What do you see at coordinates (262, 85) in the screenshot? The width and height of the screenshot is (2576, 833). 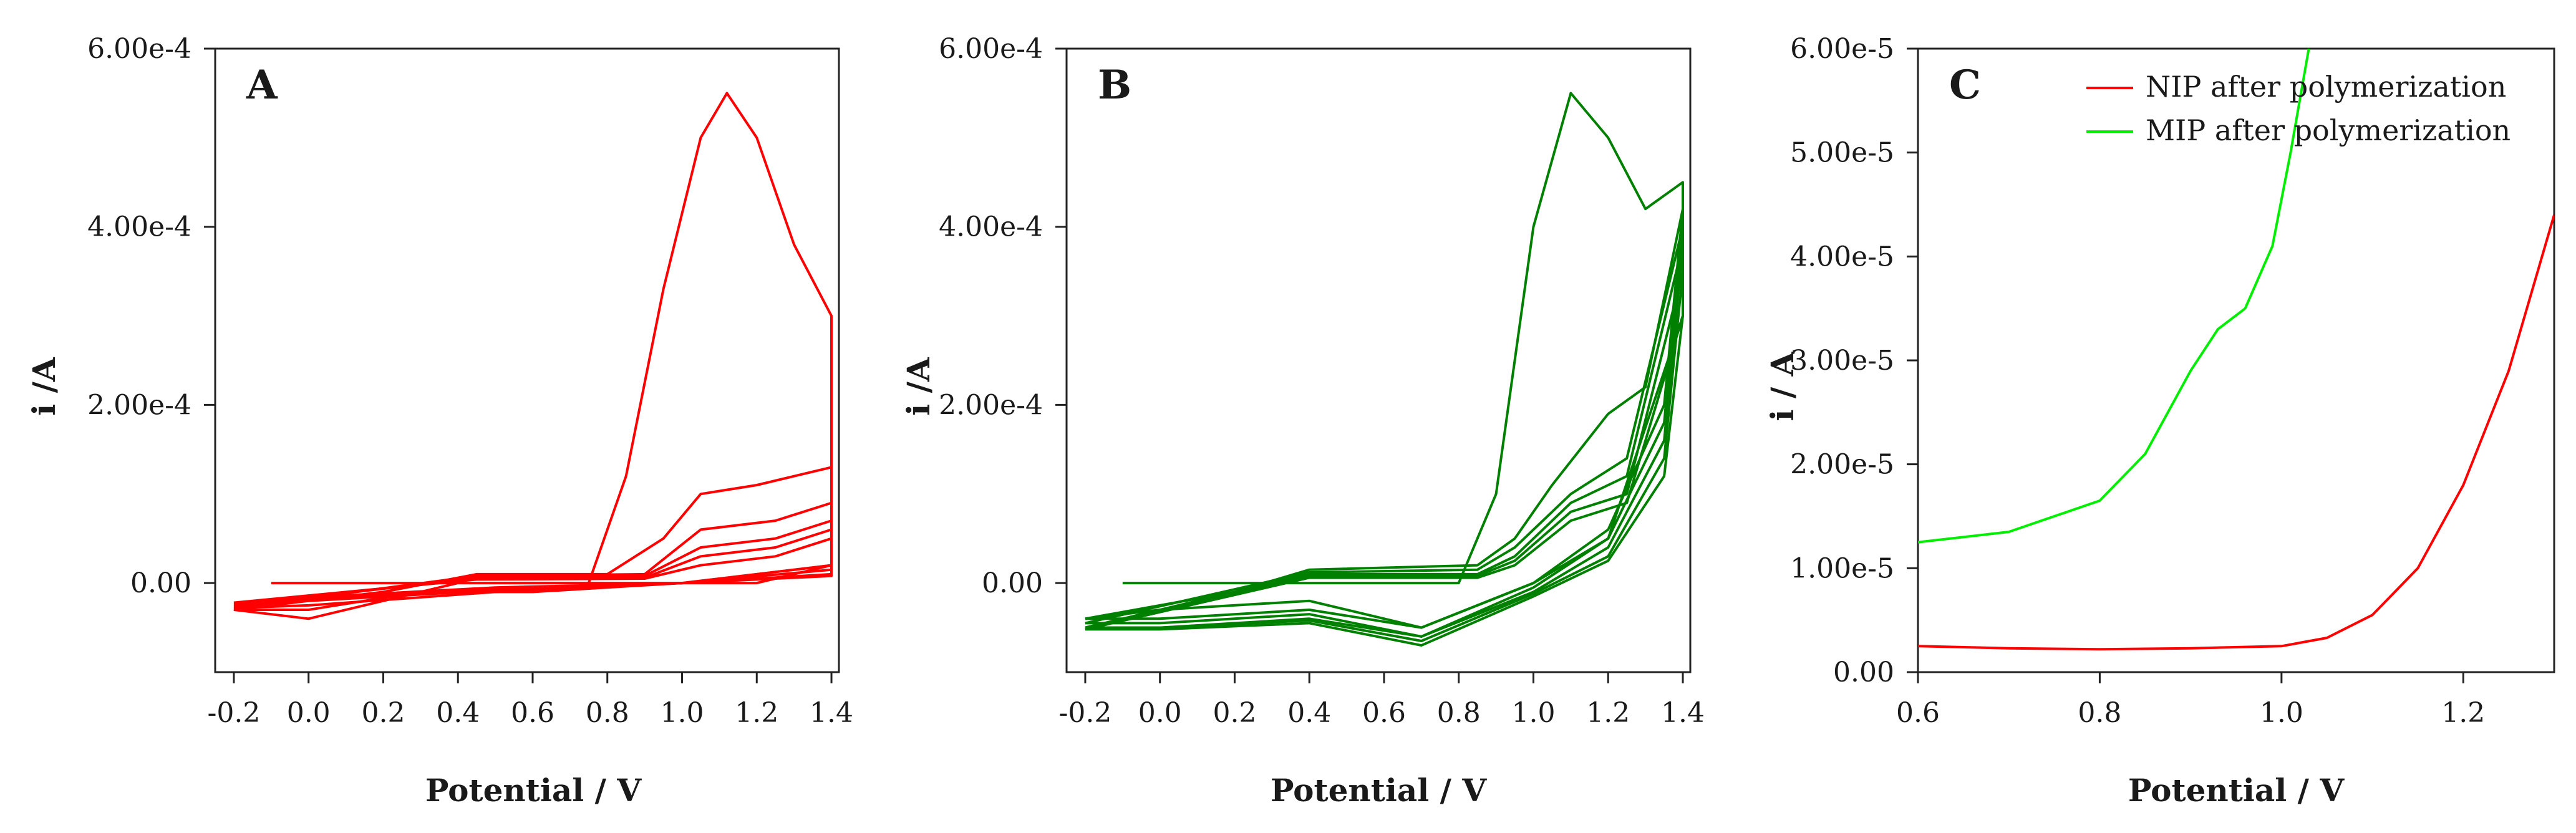 I see `panel-a-letter: A` at bounding box center [262, 85].